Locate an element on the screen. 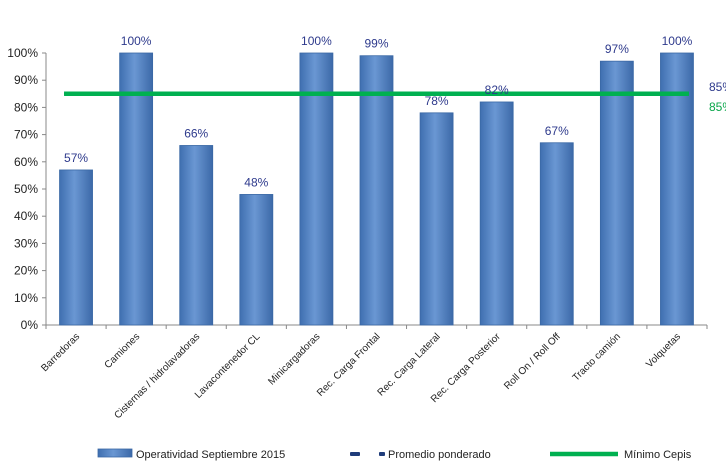  y-tick-label: 100% is located at coordinates (22, 53).